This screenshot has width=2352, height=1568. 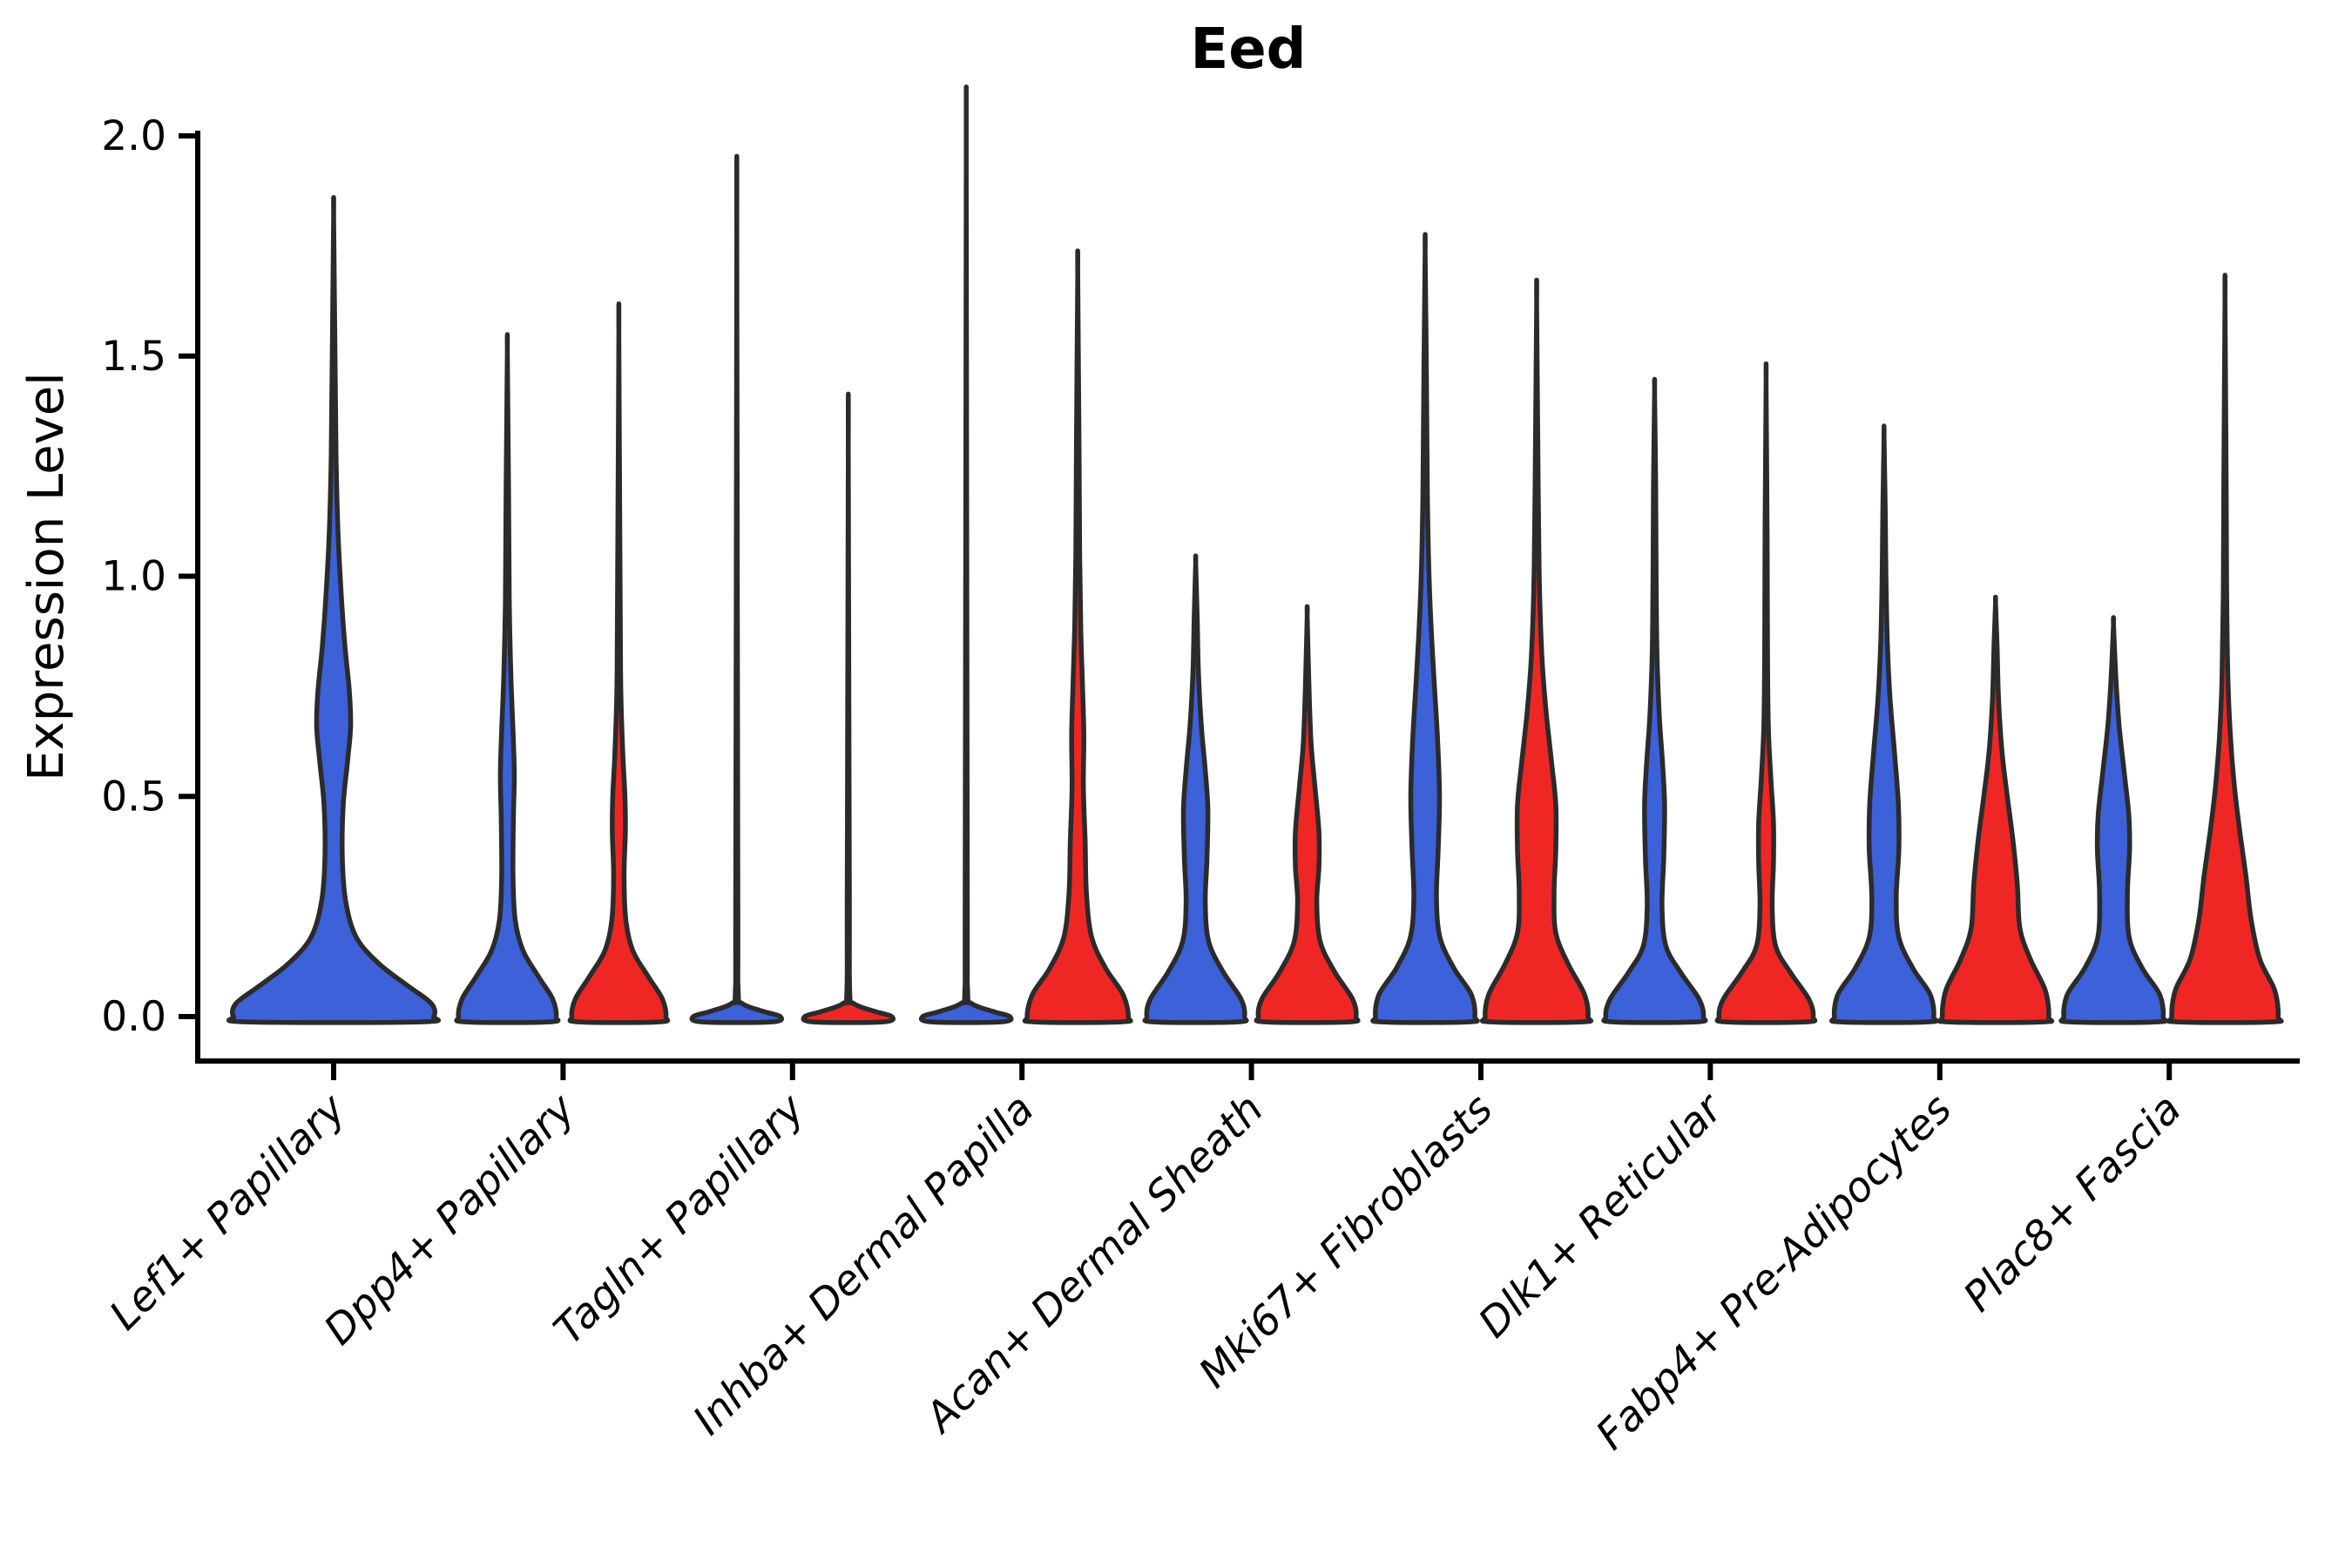 I want to click on y-tick-label-1.5: 1.5, so click(x=134, y=357).